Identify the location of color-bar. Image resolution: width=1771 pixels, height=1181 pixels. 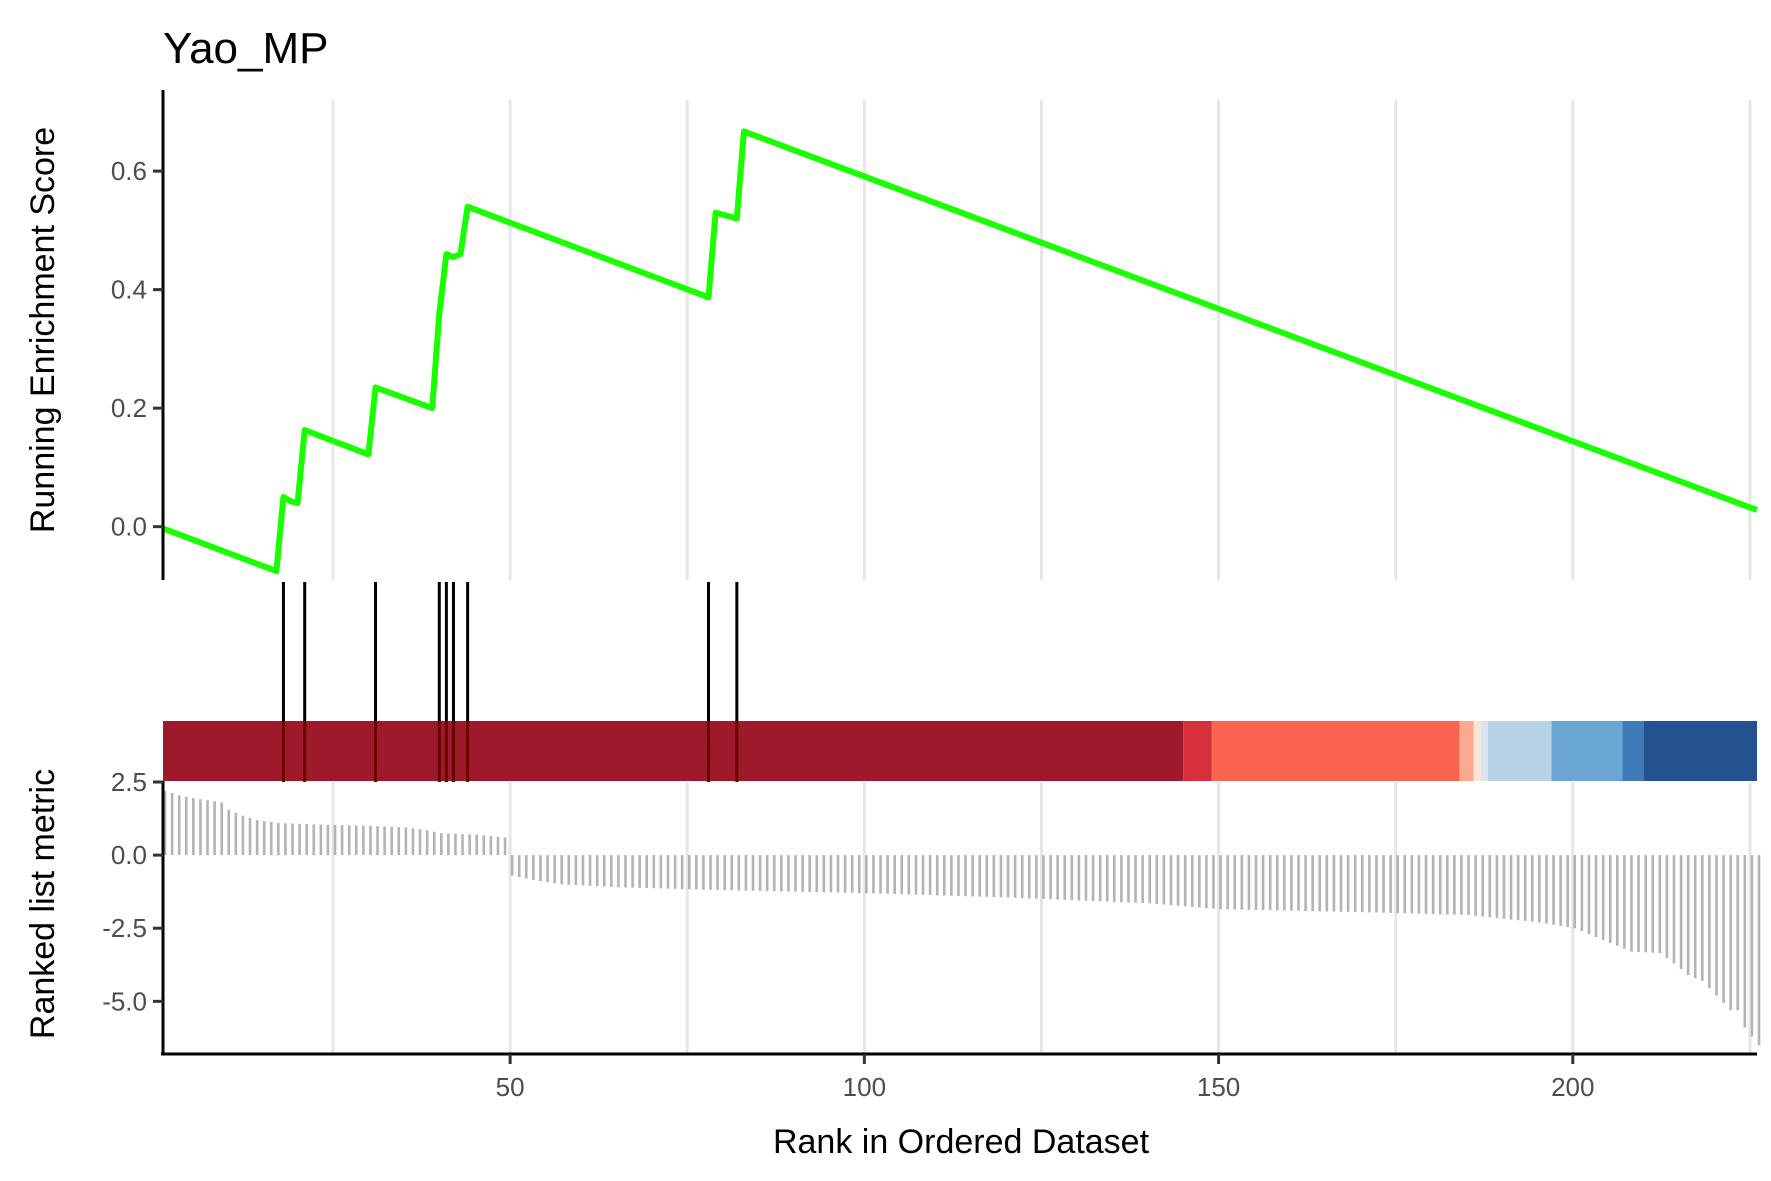
(960, 751).